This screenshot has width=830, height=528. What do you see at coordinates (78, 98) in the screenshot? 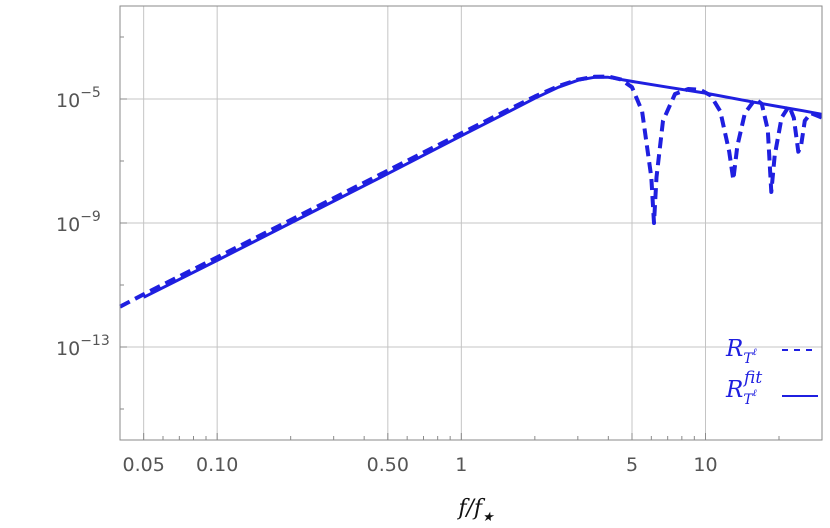
I see `y-tick-label: 10⁻⁵` at bounding box center [78, 98].